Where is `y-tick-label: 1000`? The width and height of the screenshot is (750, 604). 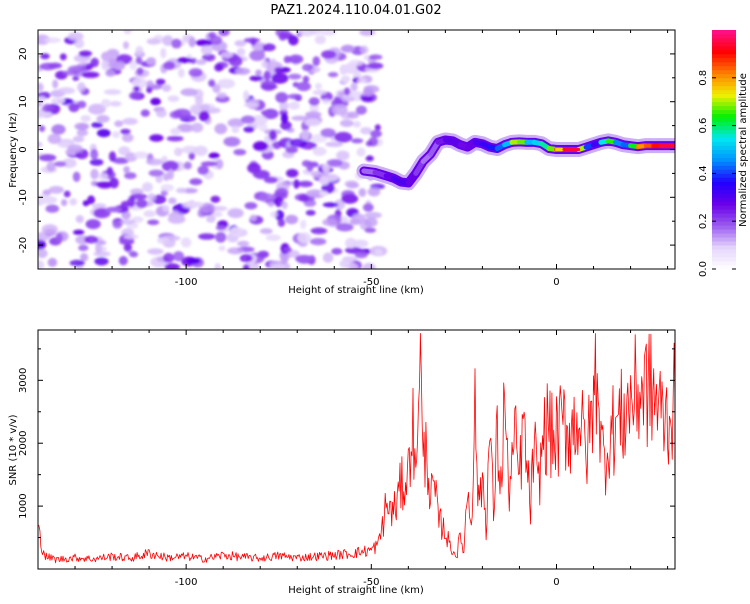
y-tick-label: 1000 is located at coordinates (23, 505).